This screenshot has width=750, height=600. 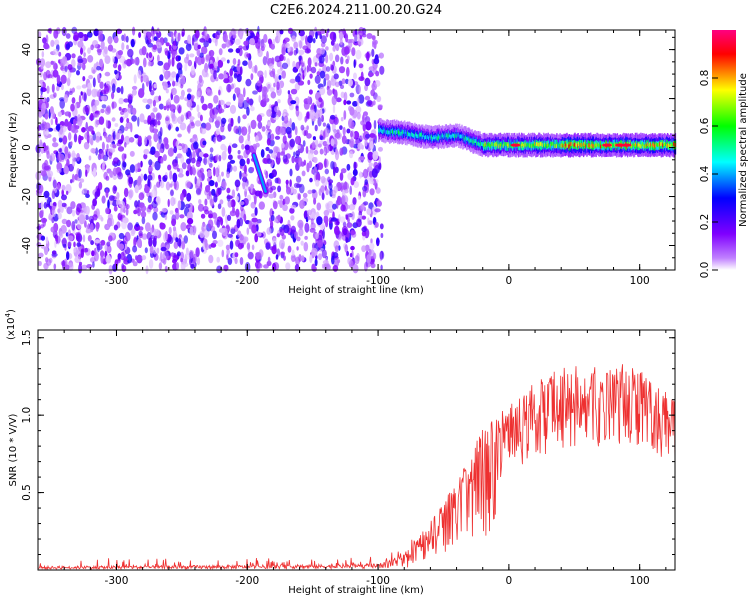 I want to click on snr-x-axis-label: Height of straight line (km), so click(x=356, y=590).